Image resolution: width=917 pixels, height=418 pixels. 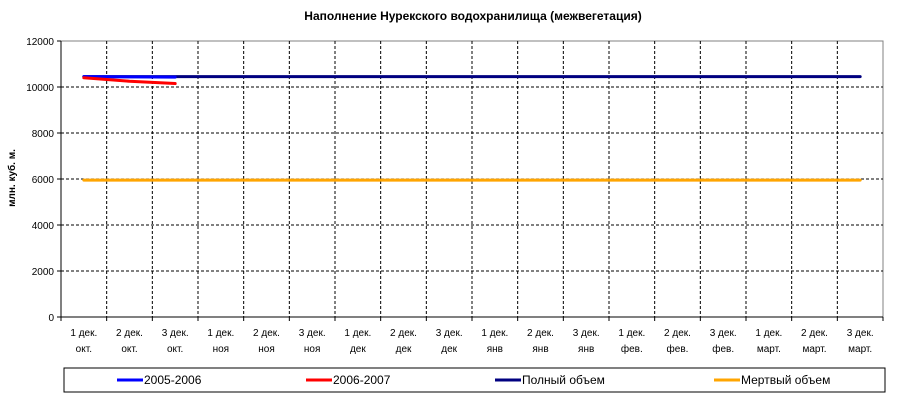 What do you see at coordinates (12, 178) in the screenshot?
I see `y-axis-label: млн. куб. м.` at bounding box center [12, 178].